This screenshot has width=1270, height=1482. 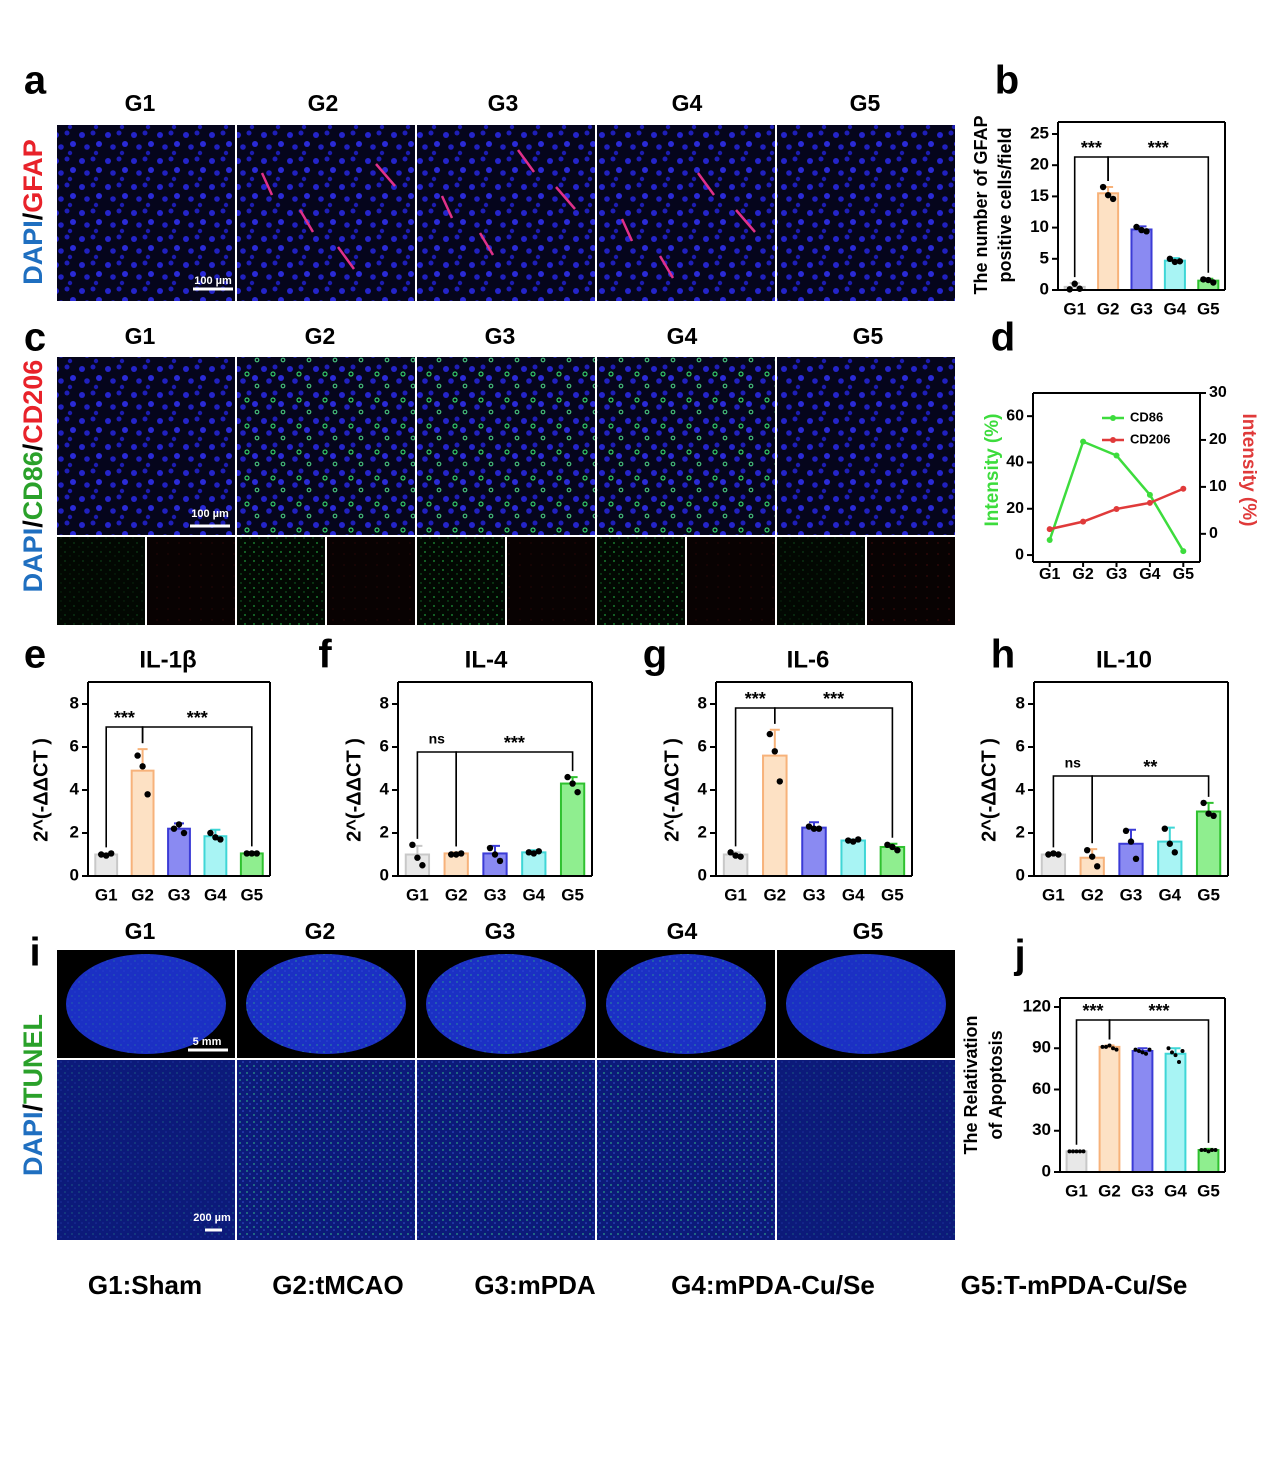 What do you see at coordinates (1039, 226) in the screenshot?
I see `y-tick-label: 10` at bounding box center [1039, 226].